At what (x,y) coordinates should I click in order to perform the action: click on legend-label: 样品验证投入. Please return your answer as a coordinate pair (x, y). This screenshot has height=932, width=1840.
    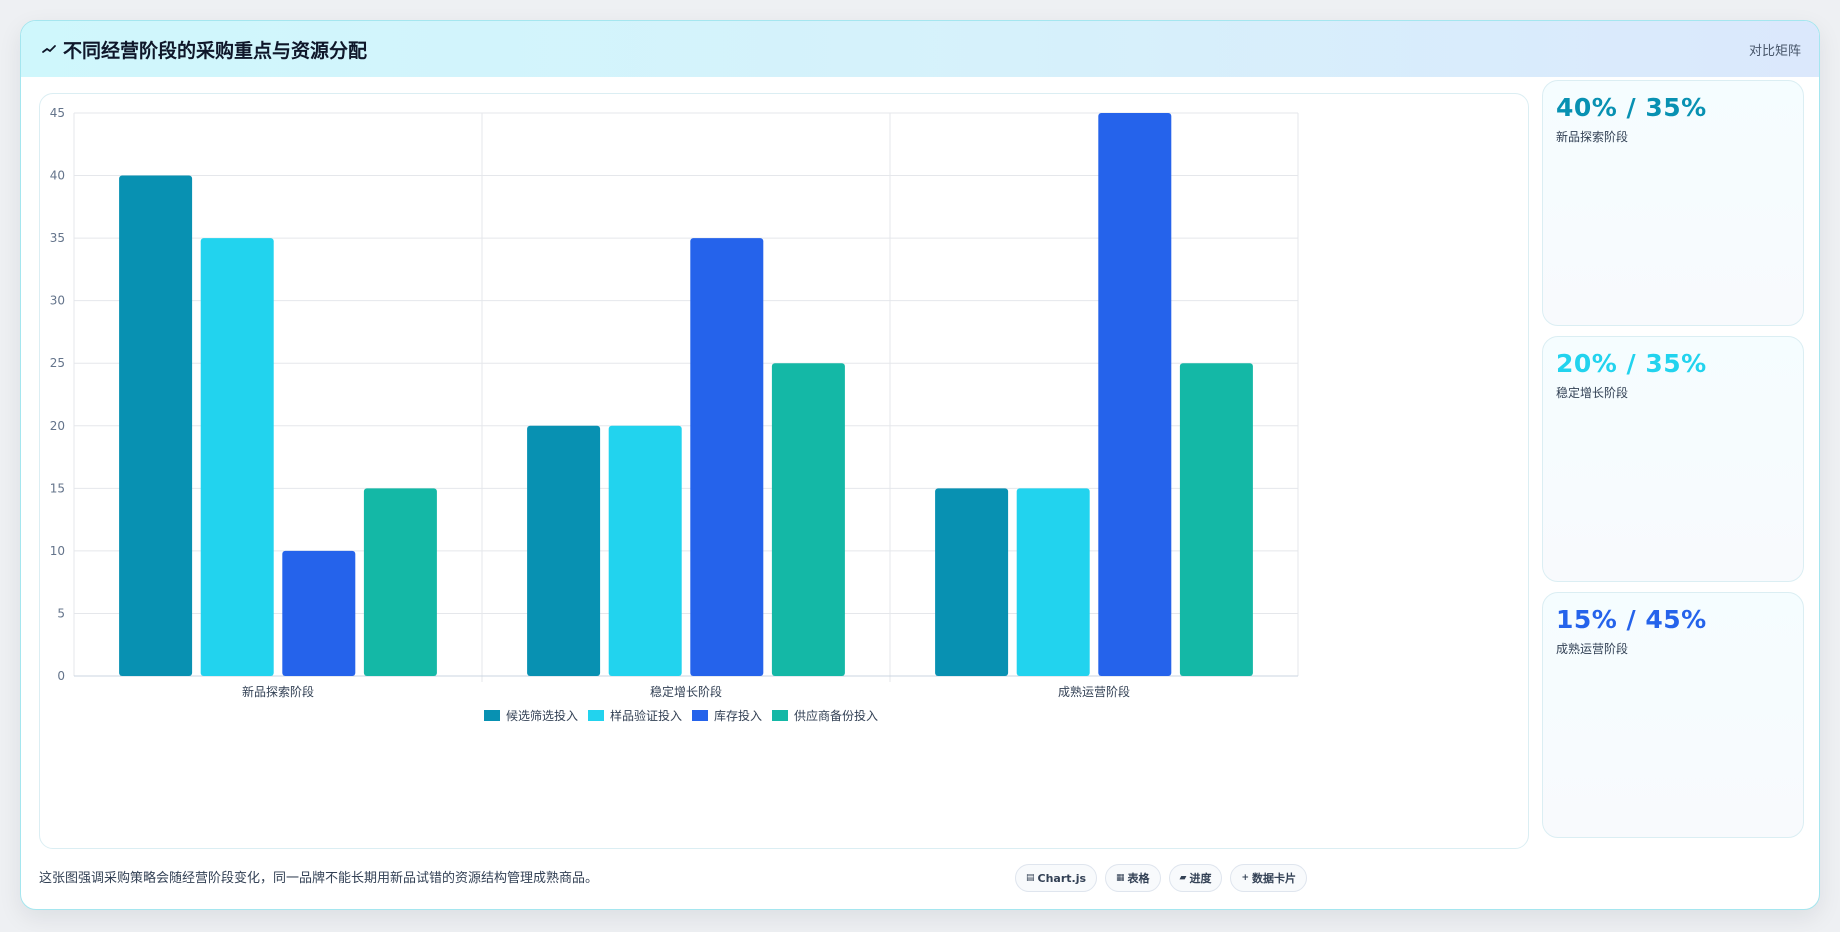
    Looking at the image, I should click on (646, 715).